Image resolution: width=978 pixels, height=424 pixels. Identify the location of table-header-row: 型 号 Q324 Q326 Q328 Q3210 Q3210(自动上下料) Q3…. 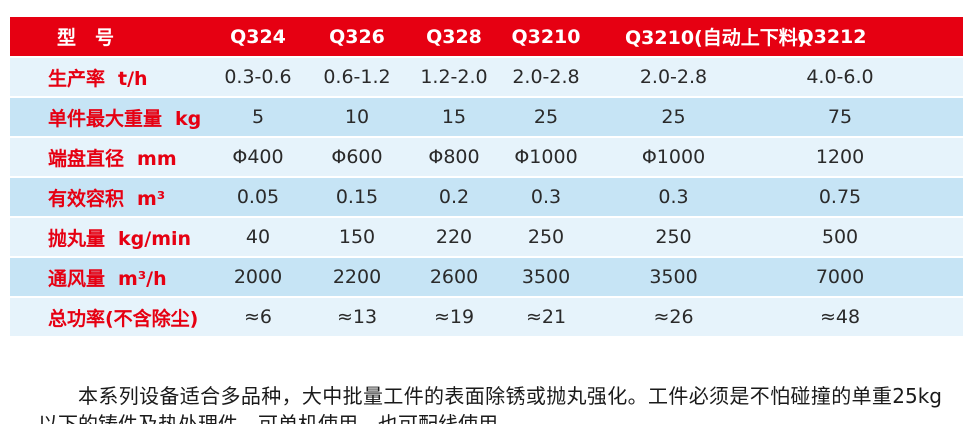
(486, 36).